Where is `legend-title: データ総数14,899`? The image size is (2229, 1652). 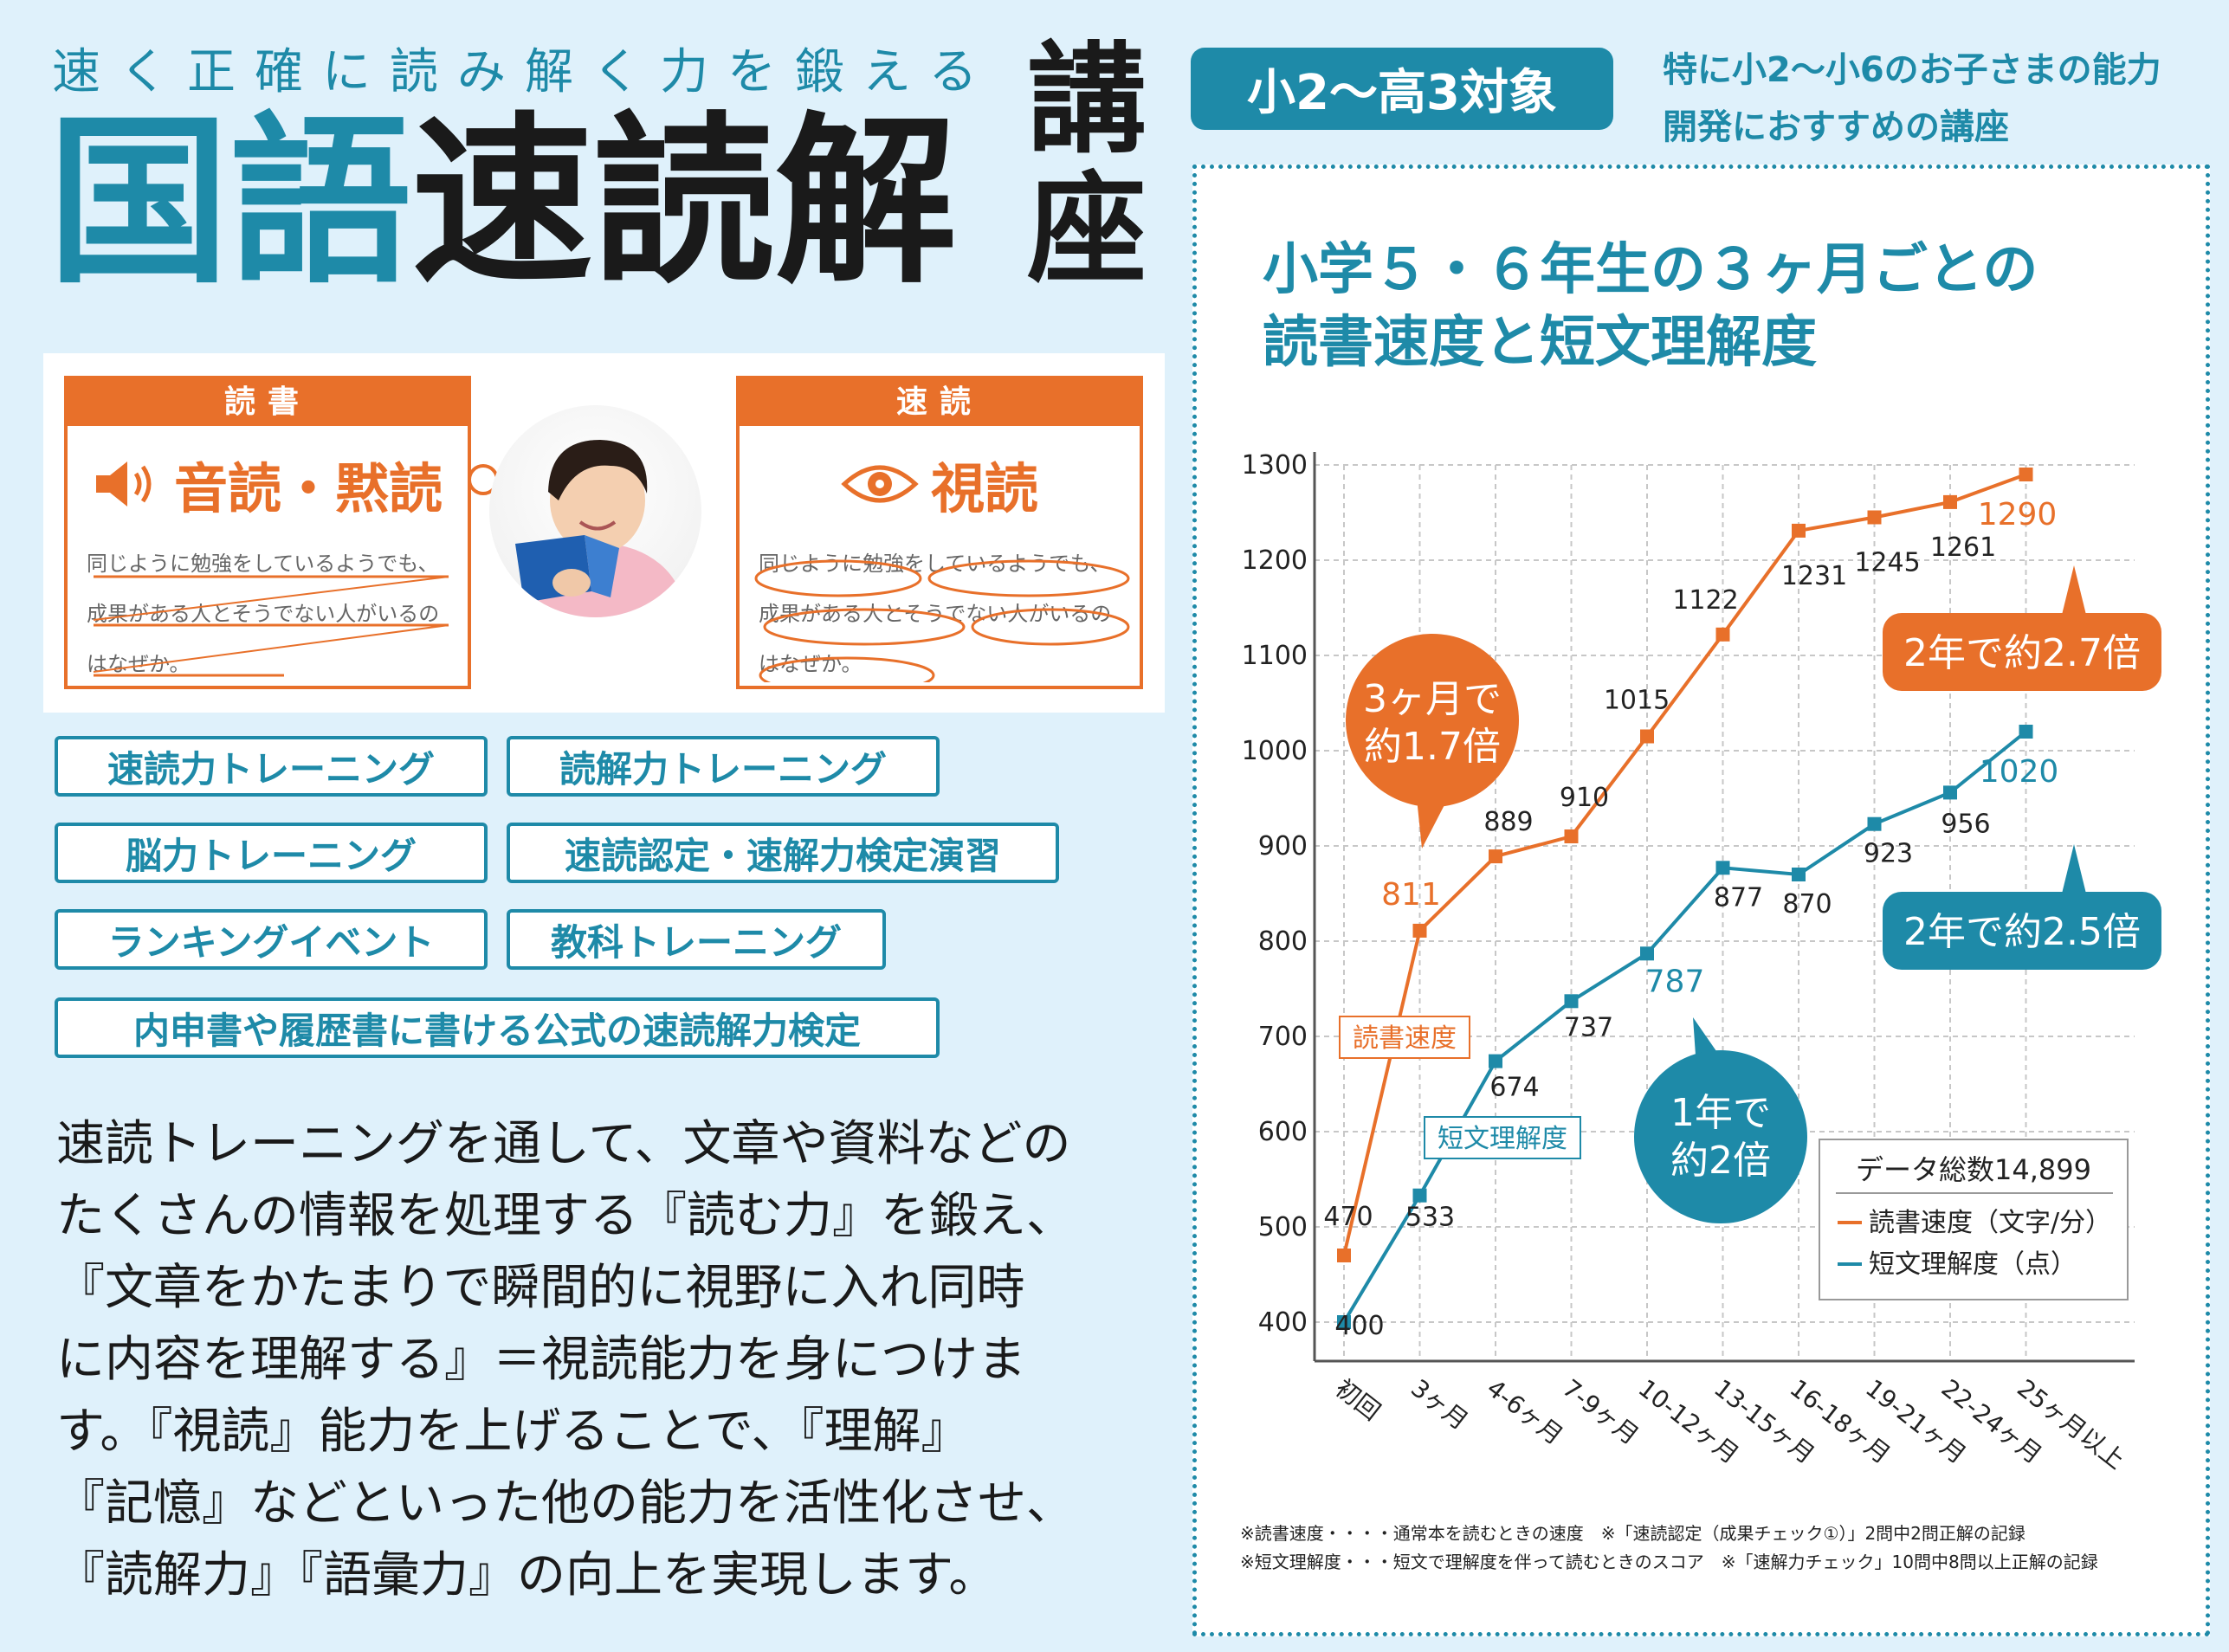 legend-title: データ総数14,899 is located at coordinates (1974, 1170).